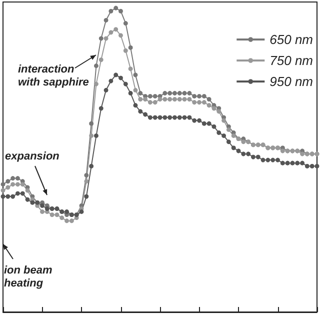 This screenshot has width=320, height=320. I want to click on annotation: ion beam heating, so click(28, 277).